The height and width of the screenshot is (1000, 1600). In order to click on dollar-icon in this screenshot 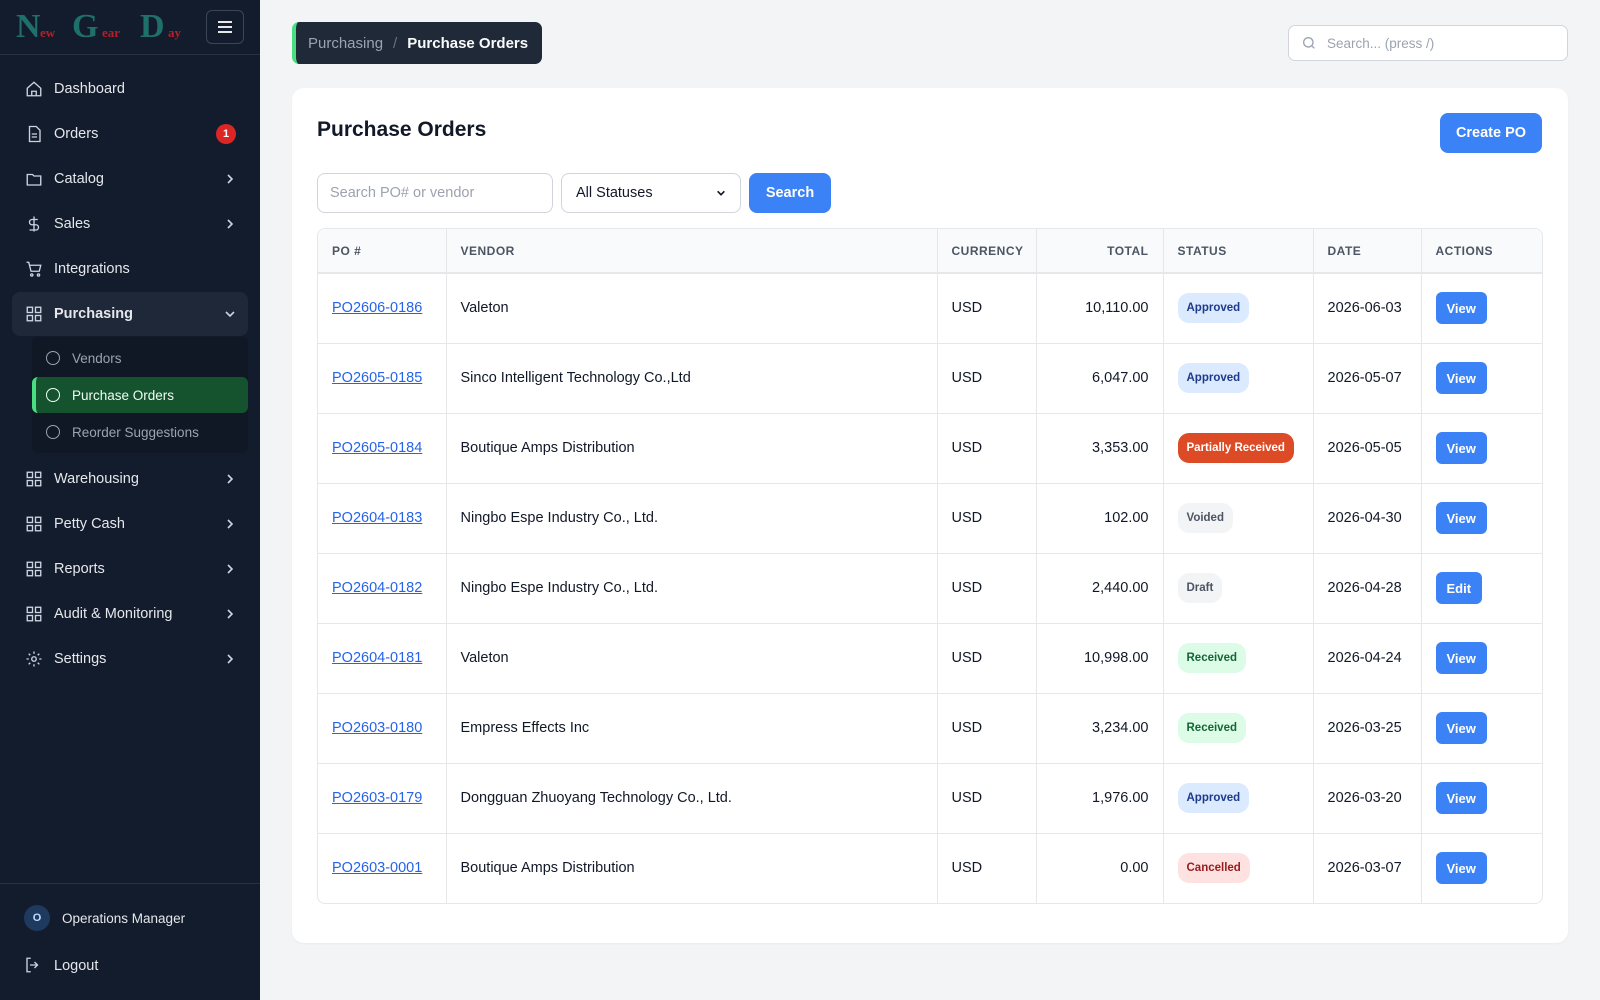, I will do `click(34, 224)`.